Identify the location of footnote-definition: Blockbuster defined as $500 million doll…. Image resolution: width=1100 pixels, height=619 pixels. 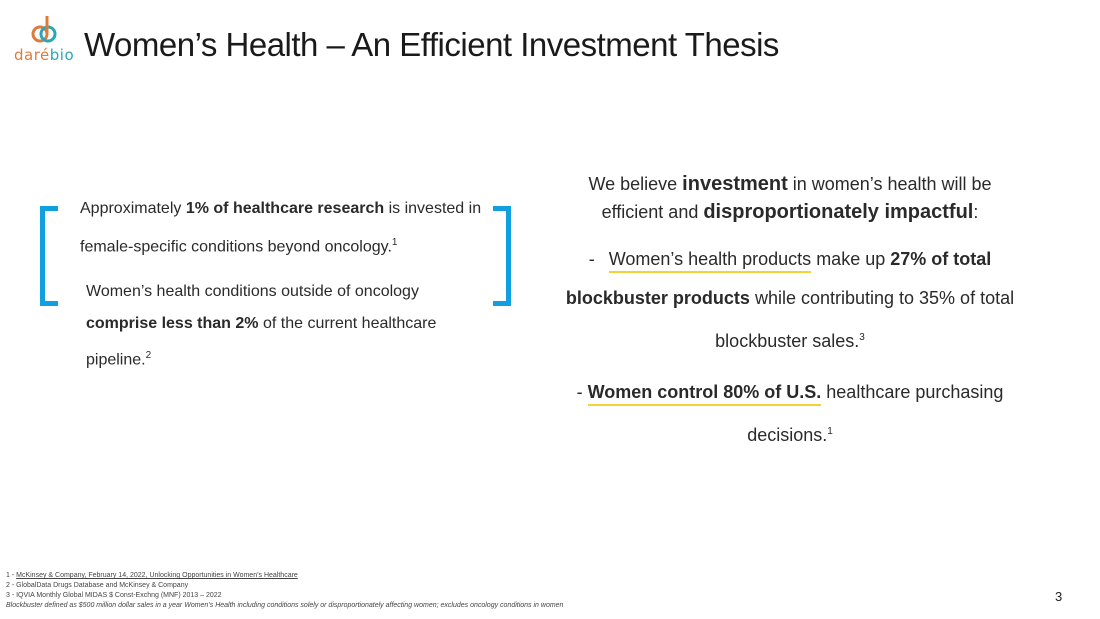
(285, 605).